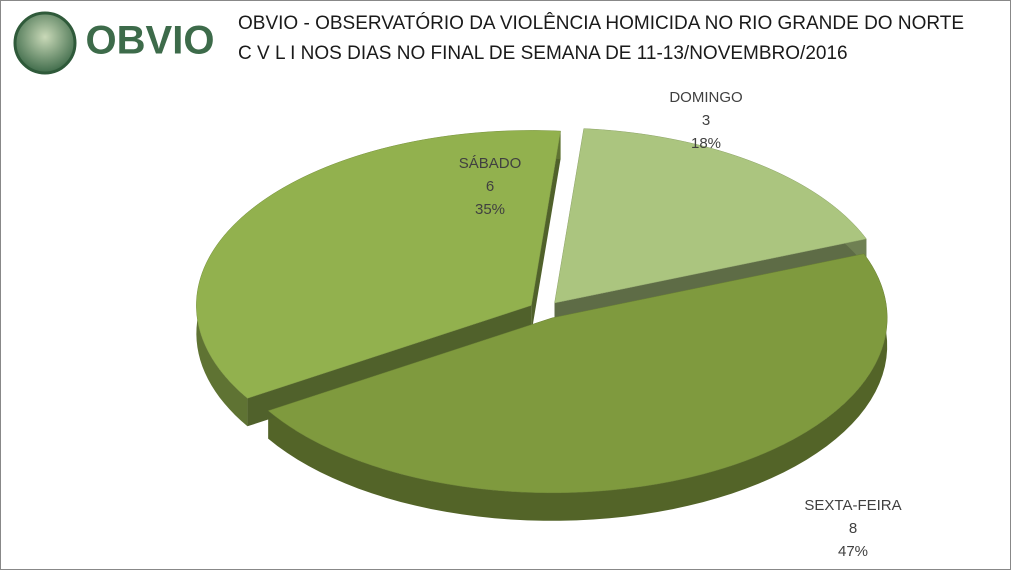  What do you see at coordinates (710, 216) in the screenshot?
I see `slice` at bounding box center [710, 216].